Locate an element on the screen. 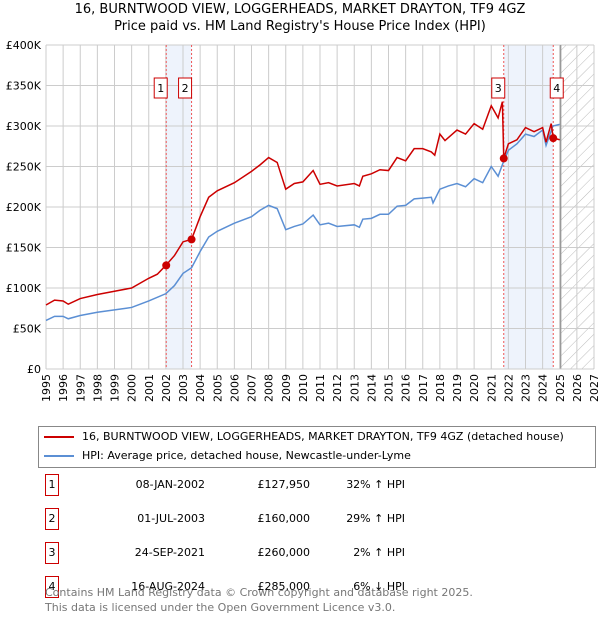 This screenshot has height=620, width=600. sale-number-badge: 3 is located at coordinates (52, 553).